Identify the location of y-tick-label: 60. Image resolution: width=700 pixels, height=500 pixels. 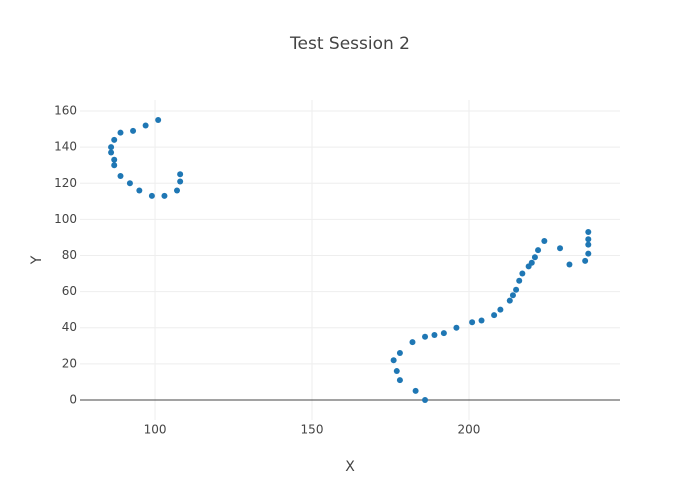
(69, 291).